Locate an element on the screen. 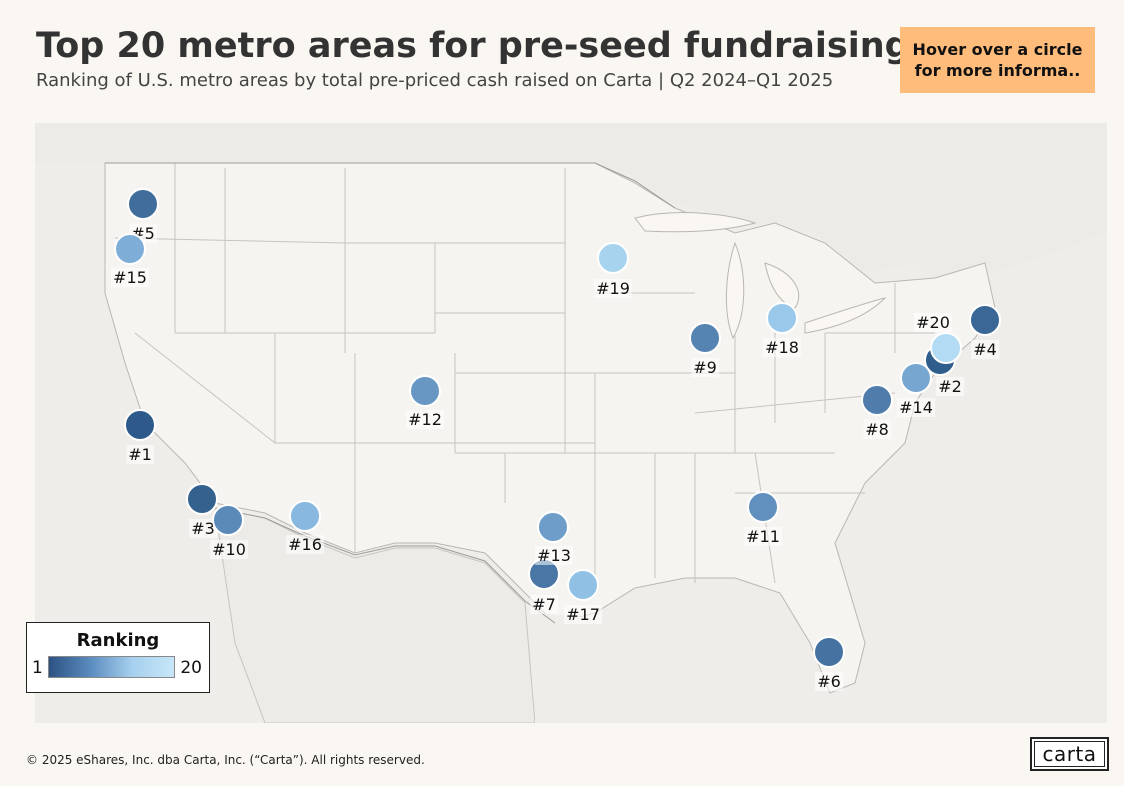 This screenshot has height=786, width=1124. carta-logo-text: carta is located at coordinates (1069, 754).